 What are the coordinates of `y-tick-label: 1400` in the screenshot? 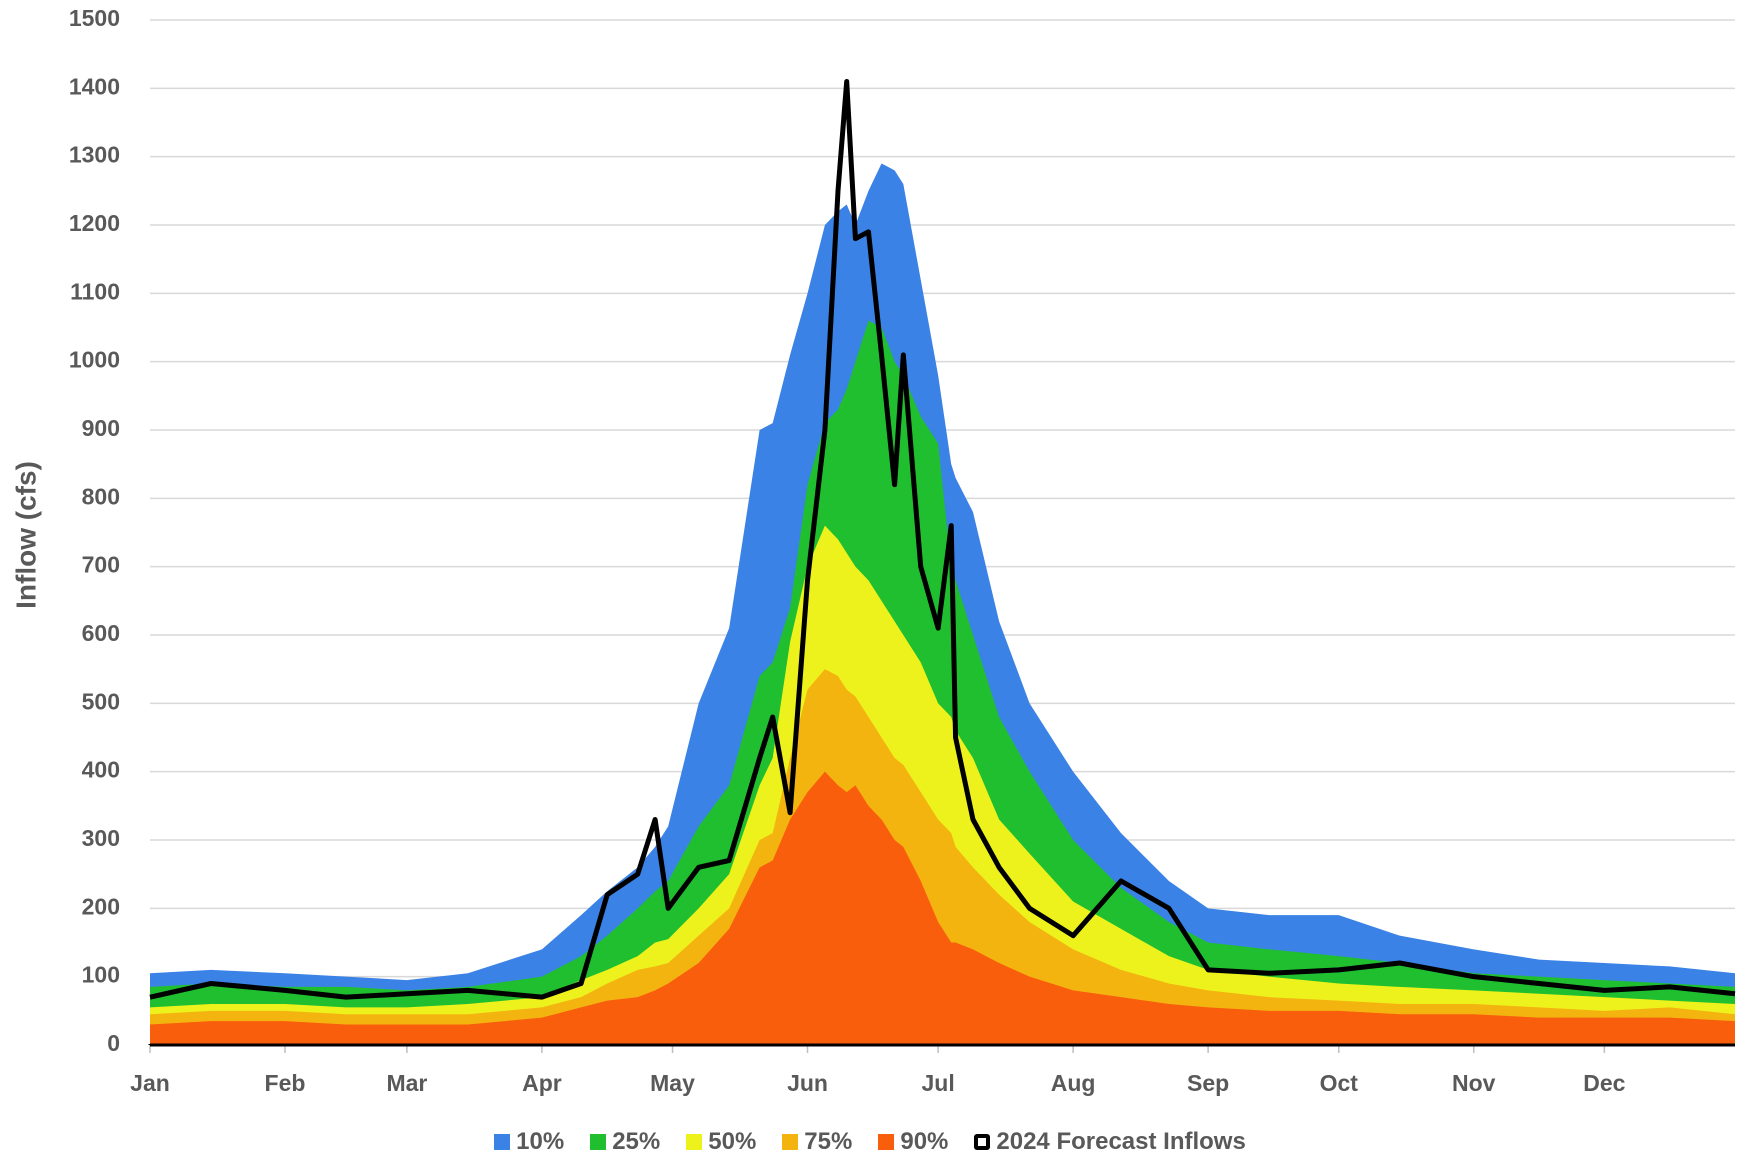 It's located at (94, 86).